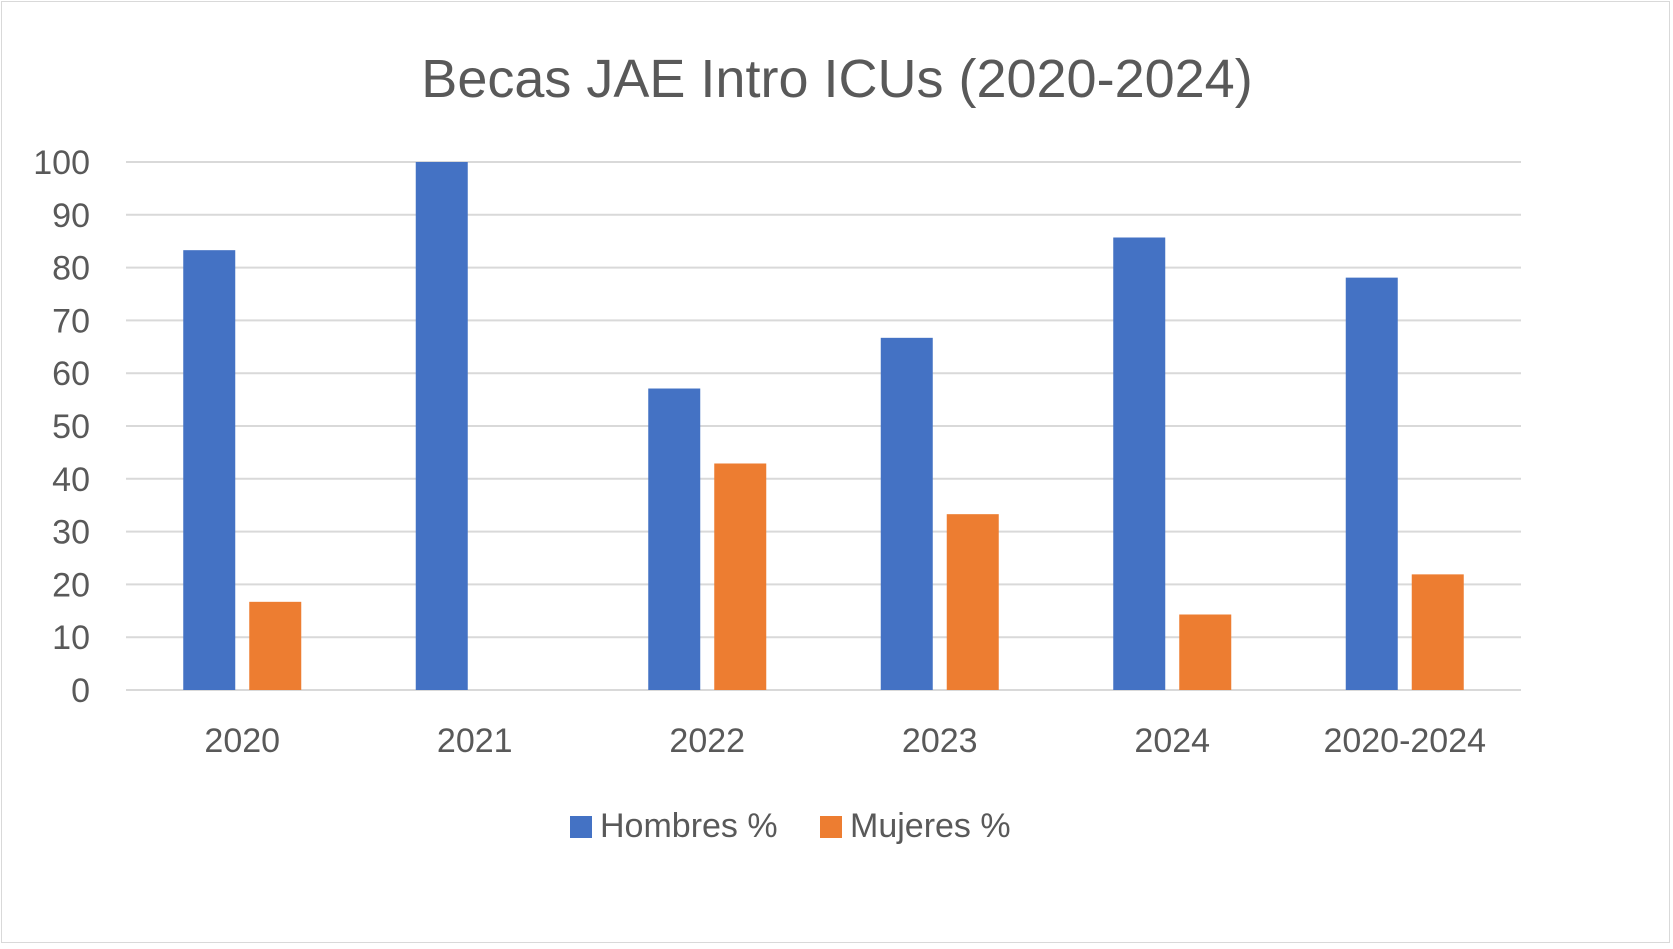 The width and height of the screenshot is (1673, 949). What do you see at coordinates (845, 741) in the screenshot?
I see `x-axis-ticks: 2020 2021 2022 2023 2024 2020-2024` at bounding box center [845, 741].